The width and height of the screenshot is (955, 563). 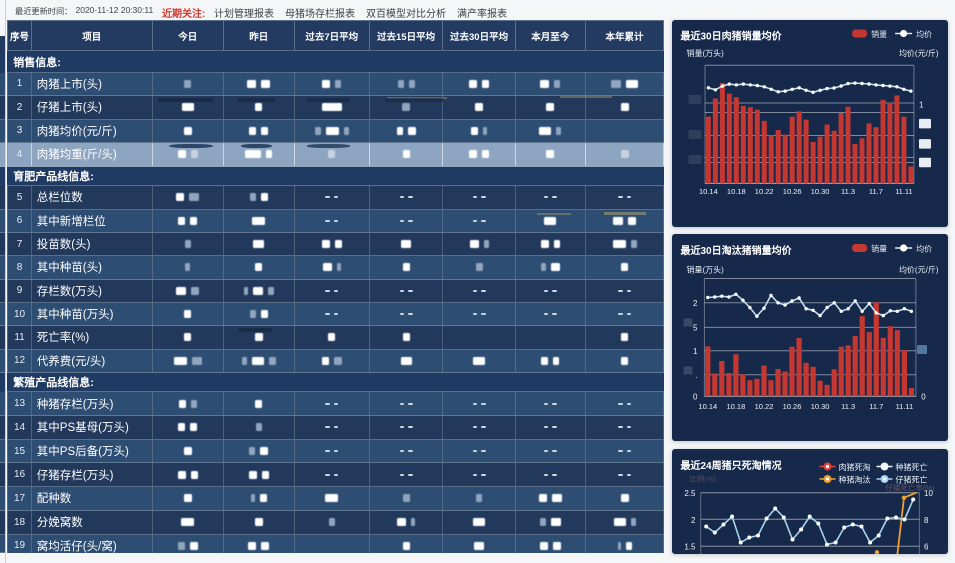 I want to click on svg-text: 种猪淘汰, so click(x=854, y=479).